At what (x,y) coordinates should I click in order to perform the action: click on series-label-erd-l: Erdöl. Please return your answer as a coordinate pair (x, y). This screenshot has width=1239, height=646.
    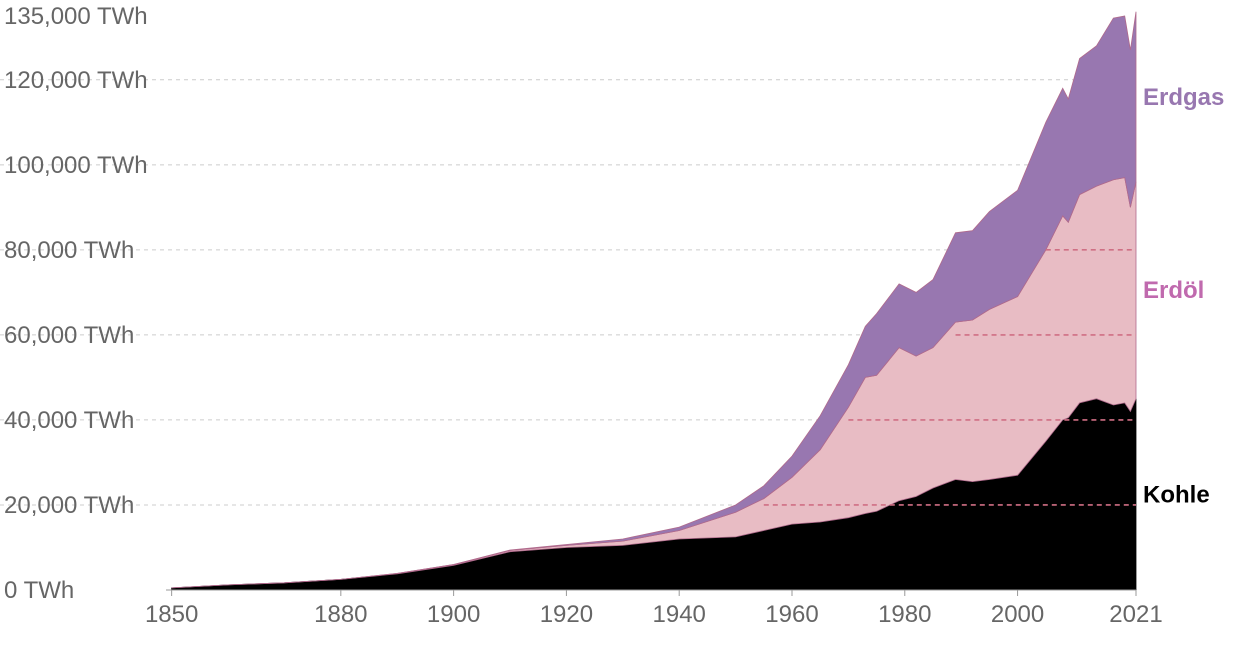
    Looking at the image, I should click on (1173, 290).